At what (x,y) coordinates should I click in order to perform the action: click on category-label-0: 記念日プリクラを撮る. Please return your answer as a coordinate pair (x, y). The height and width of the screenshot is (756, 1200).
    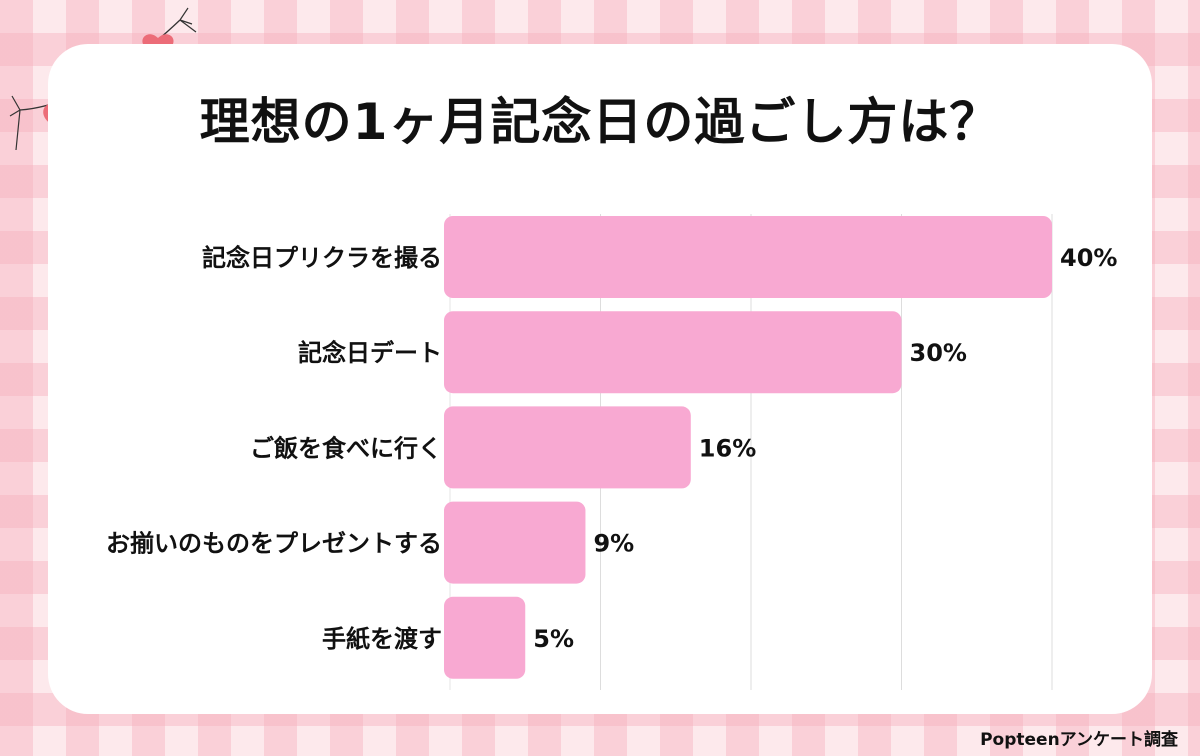
    Looking at the image, I should click on (322, 258).